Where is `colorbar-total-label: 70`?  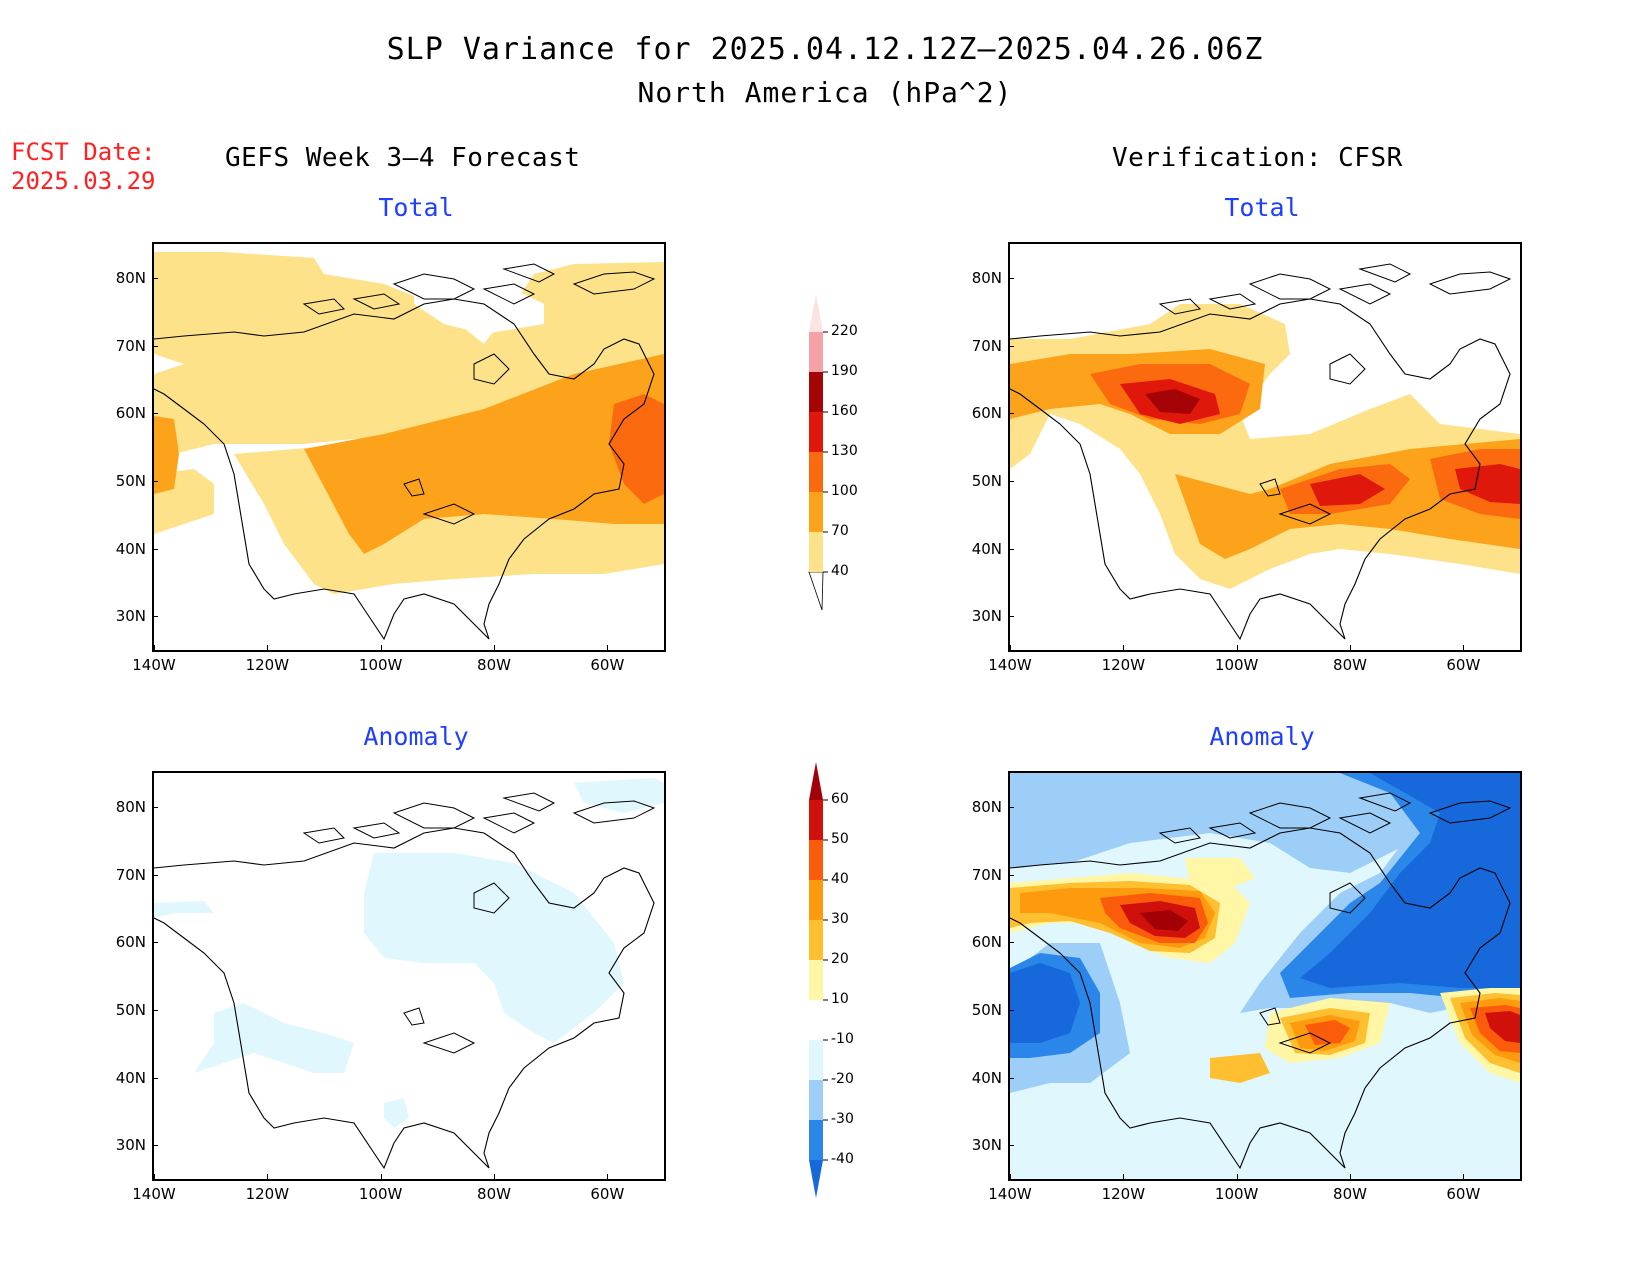 colorbar-total-label: 70 is located at coordinates (840, 531).